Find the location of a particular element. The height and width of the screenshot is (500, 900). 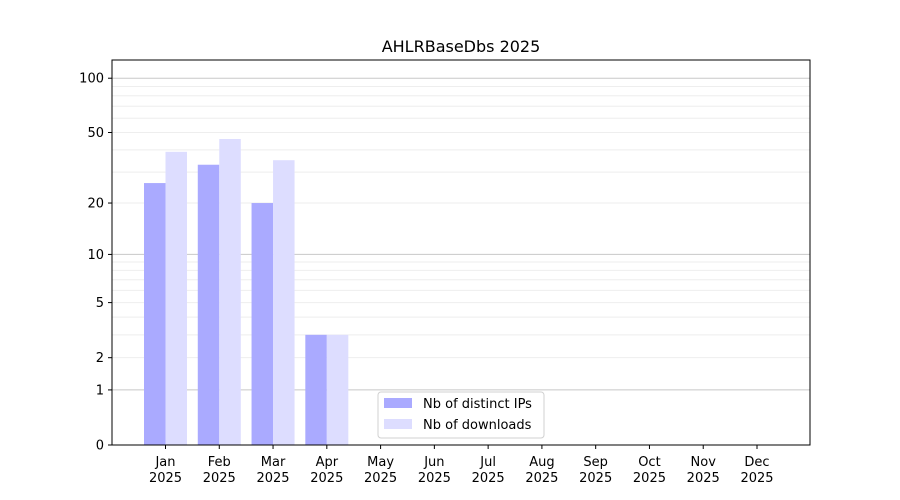

x-tick-label: Apr 2025 is located at coordinates (326, 470).